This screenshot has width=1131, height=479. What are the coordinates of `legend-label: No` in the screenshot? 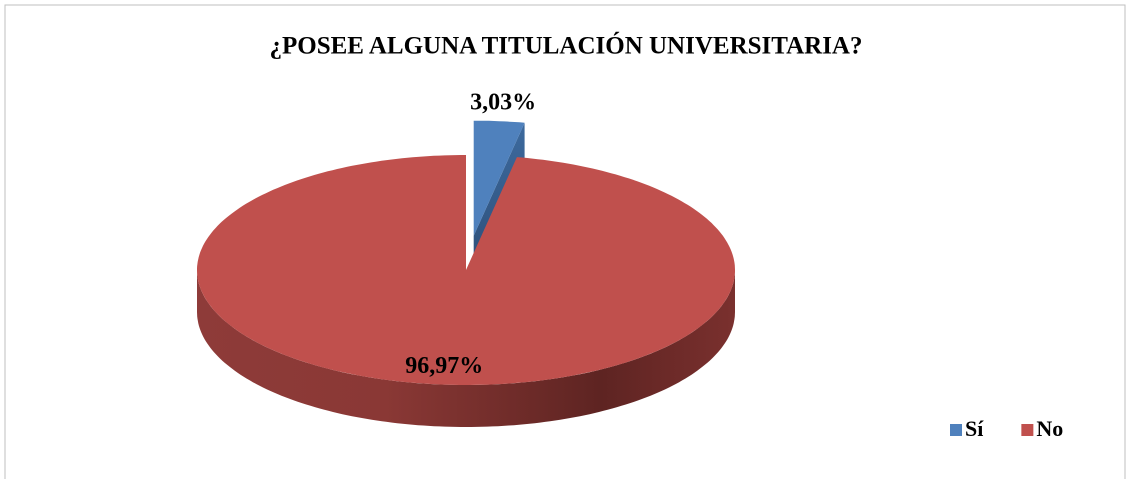 It's located at (1049, 428).